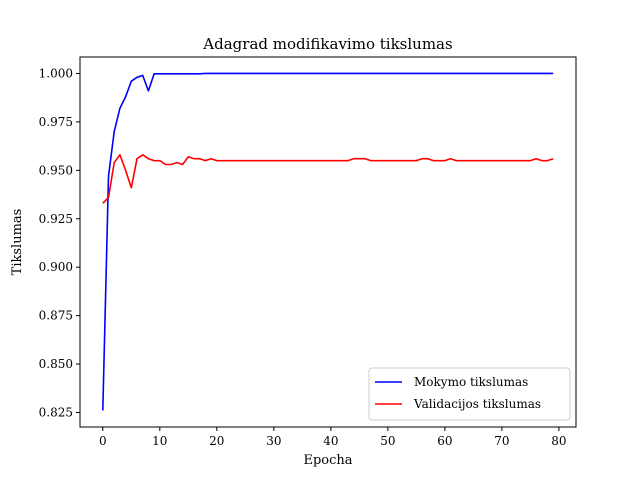 This screenshot has height=481, width=640. I want to click on x-tick-label: 10, so click(159, 441).